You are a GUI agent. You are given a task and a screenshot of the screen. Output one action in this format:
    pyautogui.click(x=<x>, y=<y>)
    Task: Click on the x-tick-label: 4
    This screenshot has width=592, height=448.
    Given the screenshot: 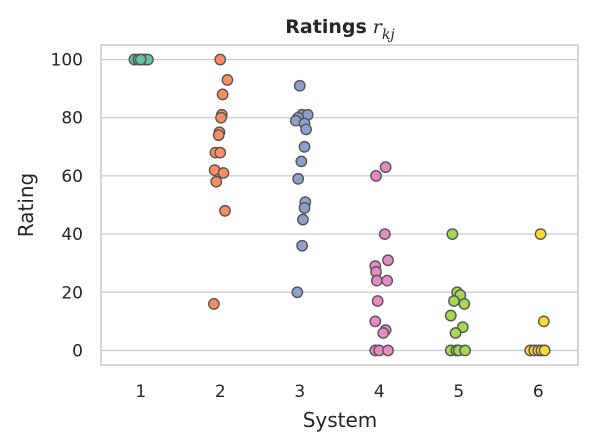 What is the action you would take?
    pyautogui.click(x=379, y=392)
    